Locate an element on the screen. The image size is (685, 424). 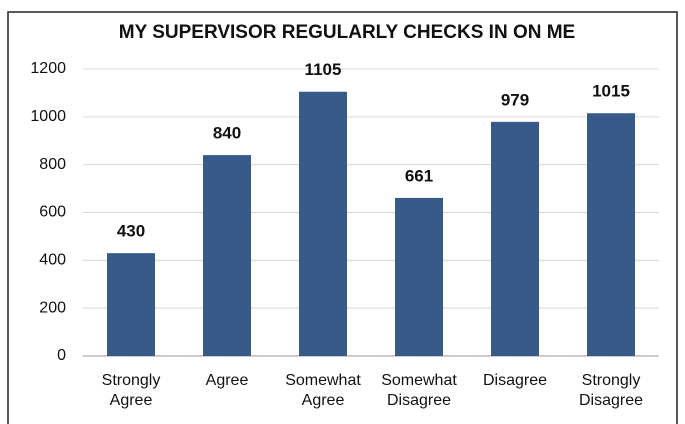
y-tick-label: 1000 is located at coordinates (48, 116).